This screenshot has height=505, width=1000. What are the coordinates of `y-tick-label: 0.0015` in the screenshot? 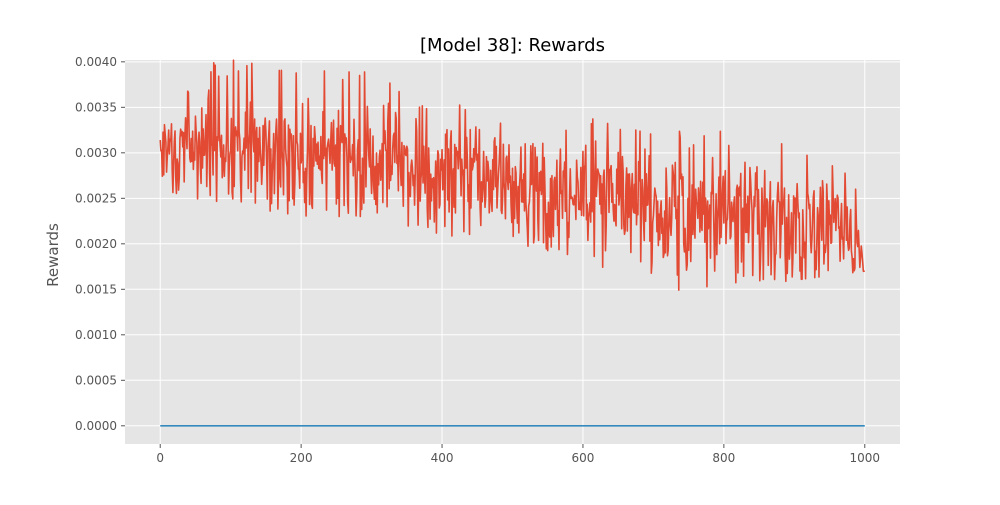 It's located at (96, 289).